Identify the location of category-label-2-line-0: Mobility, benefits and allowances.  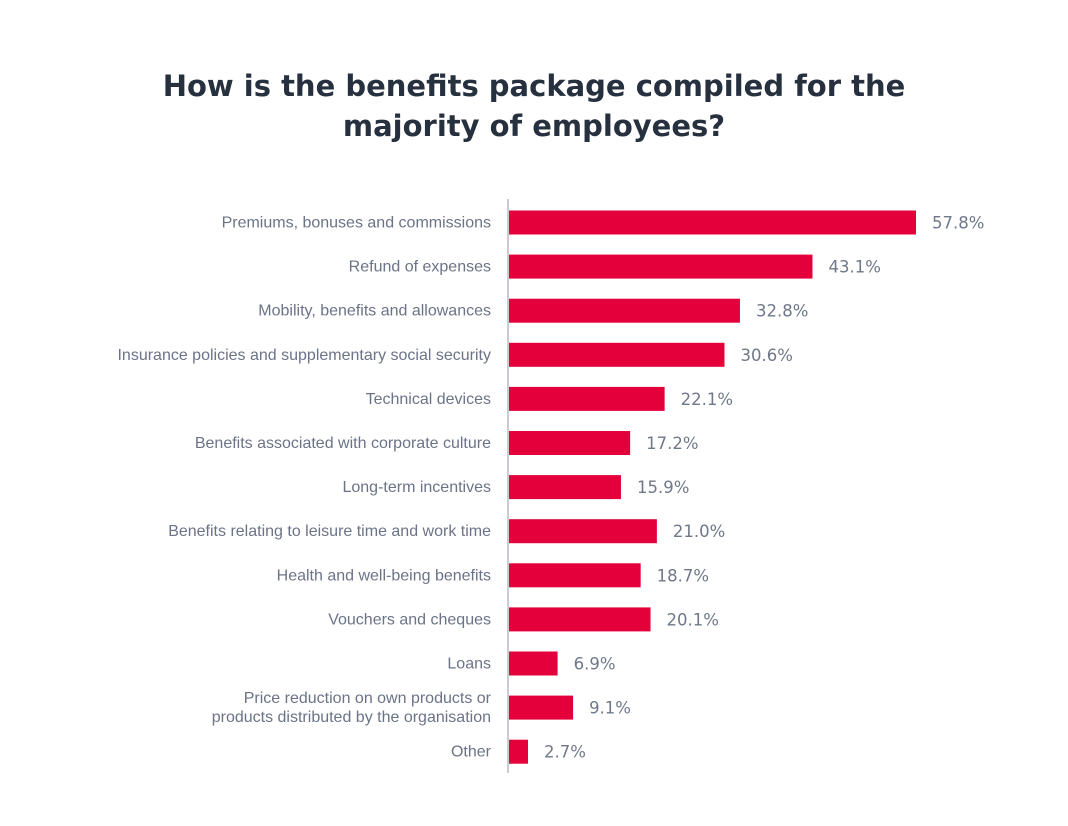
(374, 311).